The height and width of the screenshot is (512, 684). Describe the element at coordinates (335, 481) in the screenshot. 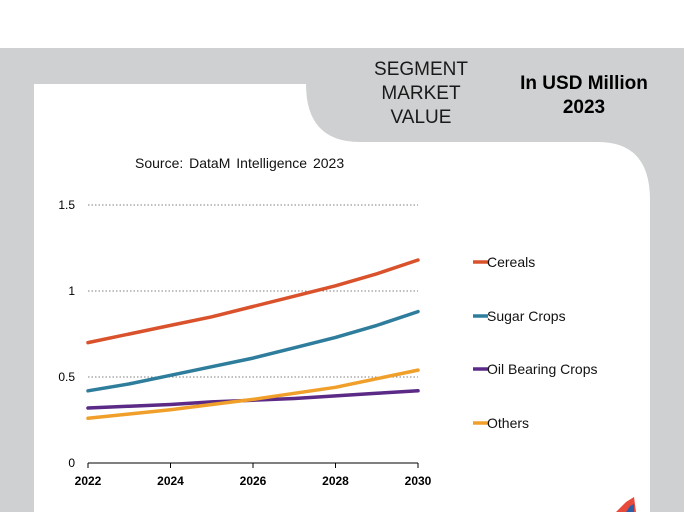

I see `x-tick-label: 2028` at that location.